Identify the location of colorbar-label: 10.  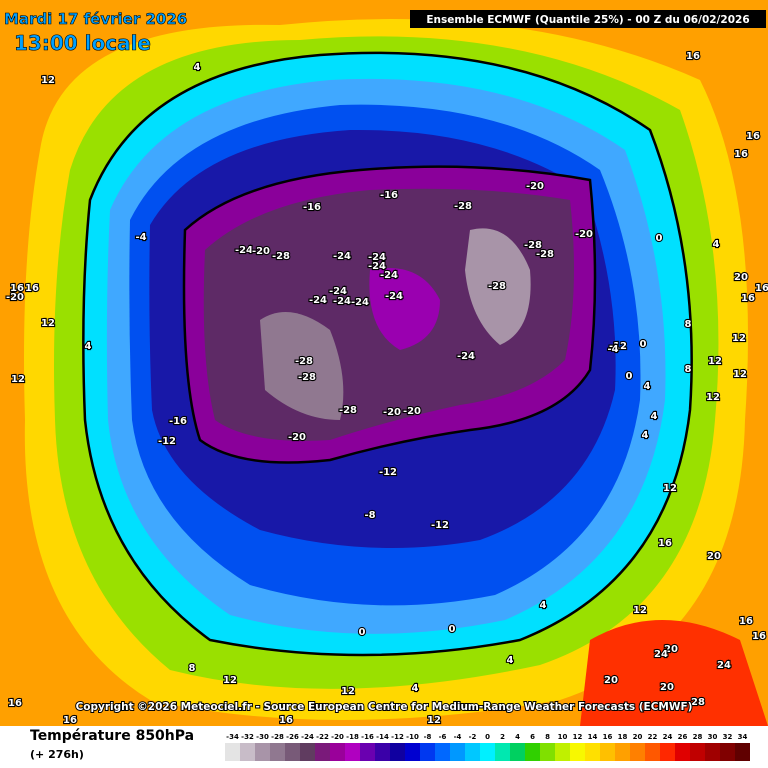
(563, 737).